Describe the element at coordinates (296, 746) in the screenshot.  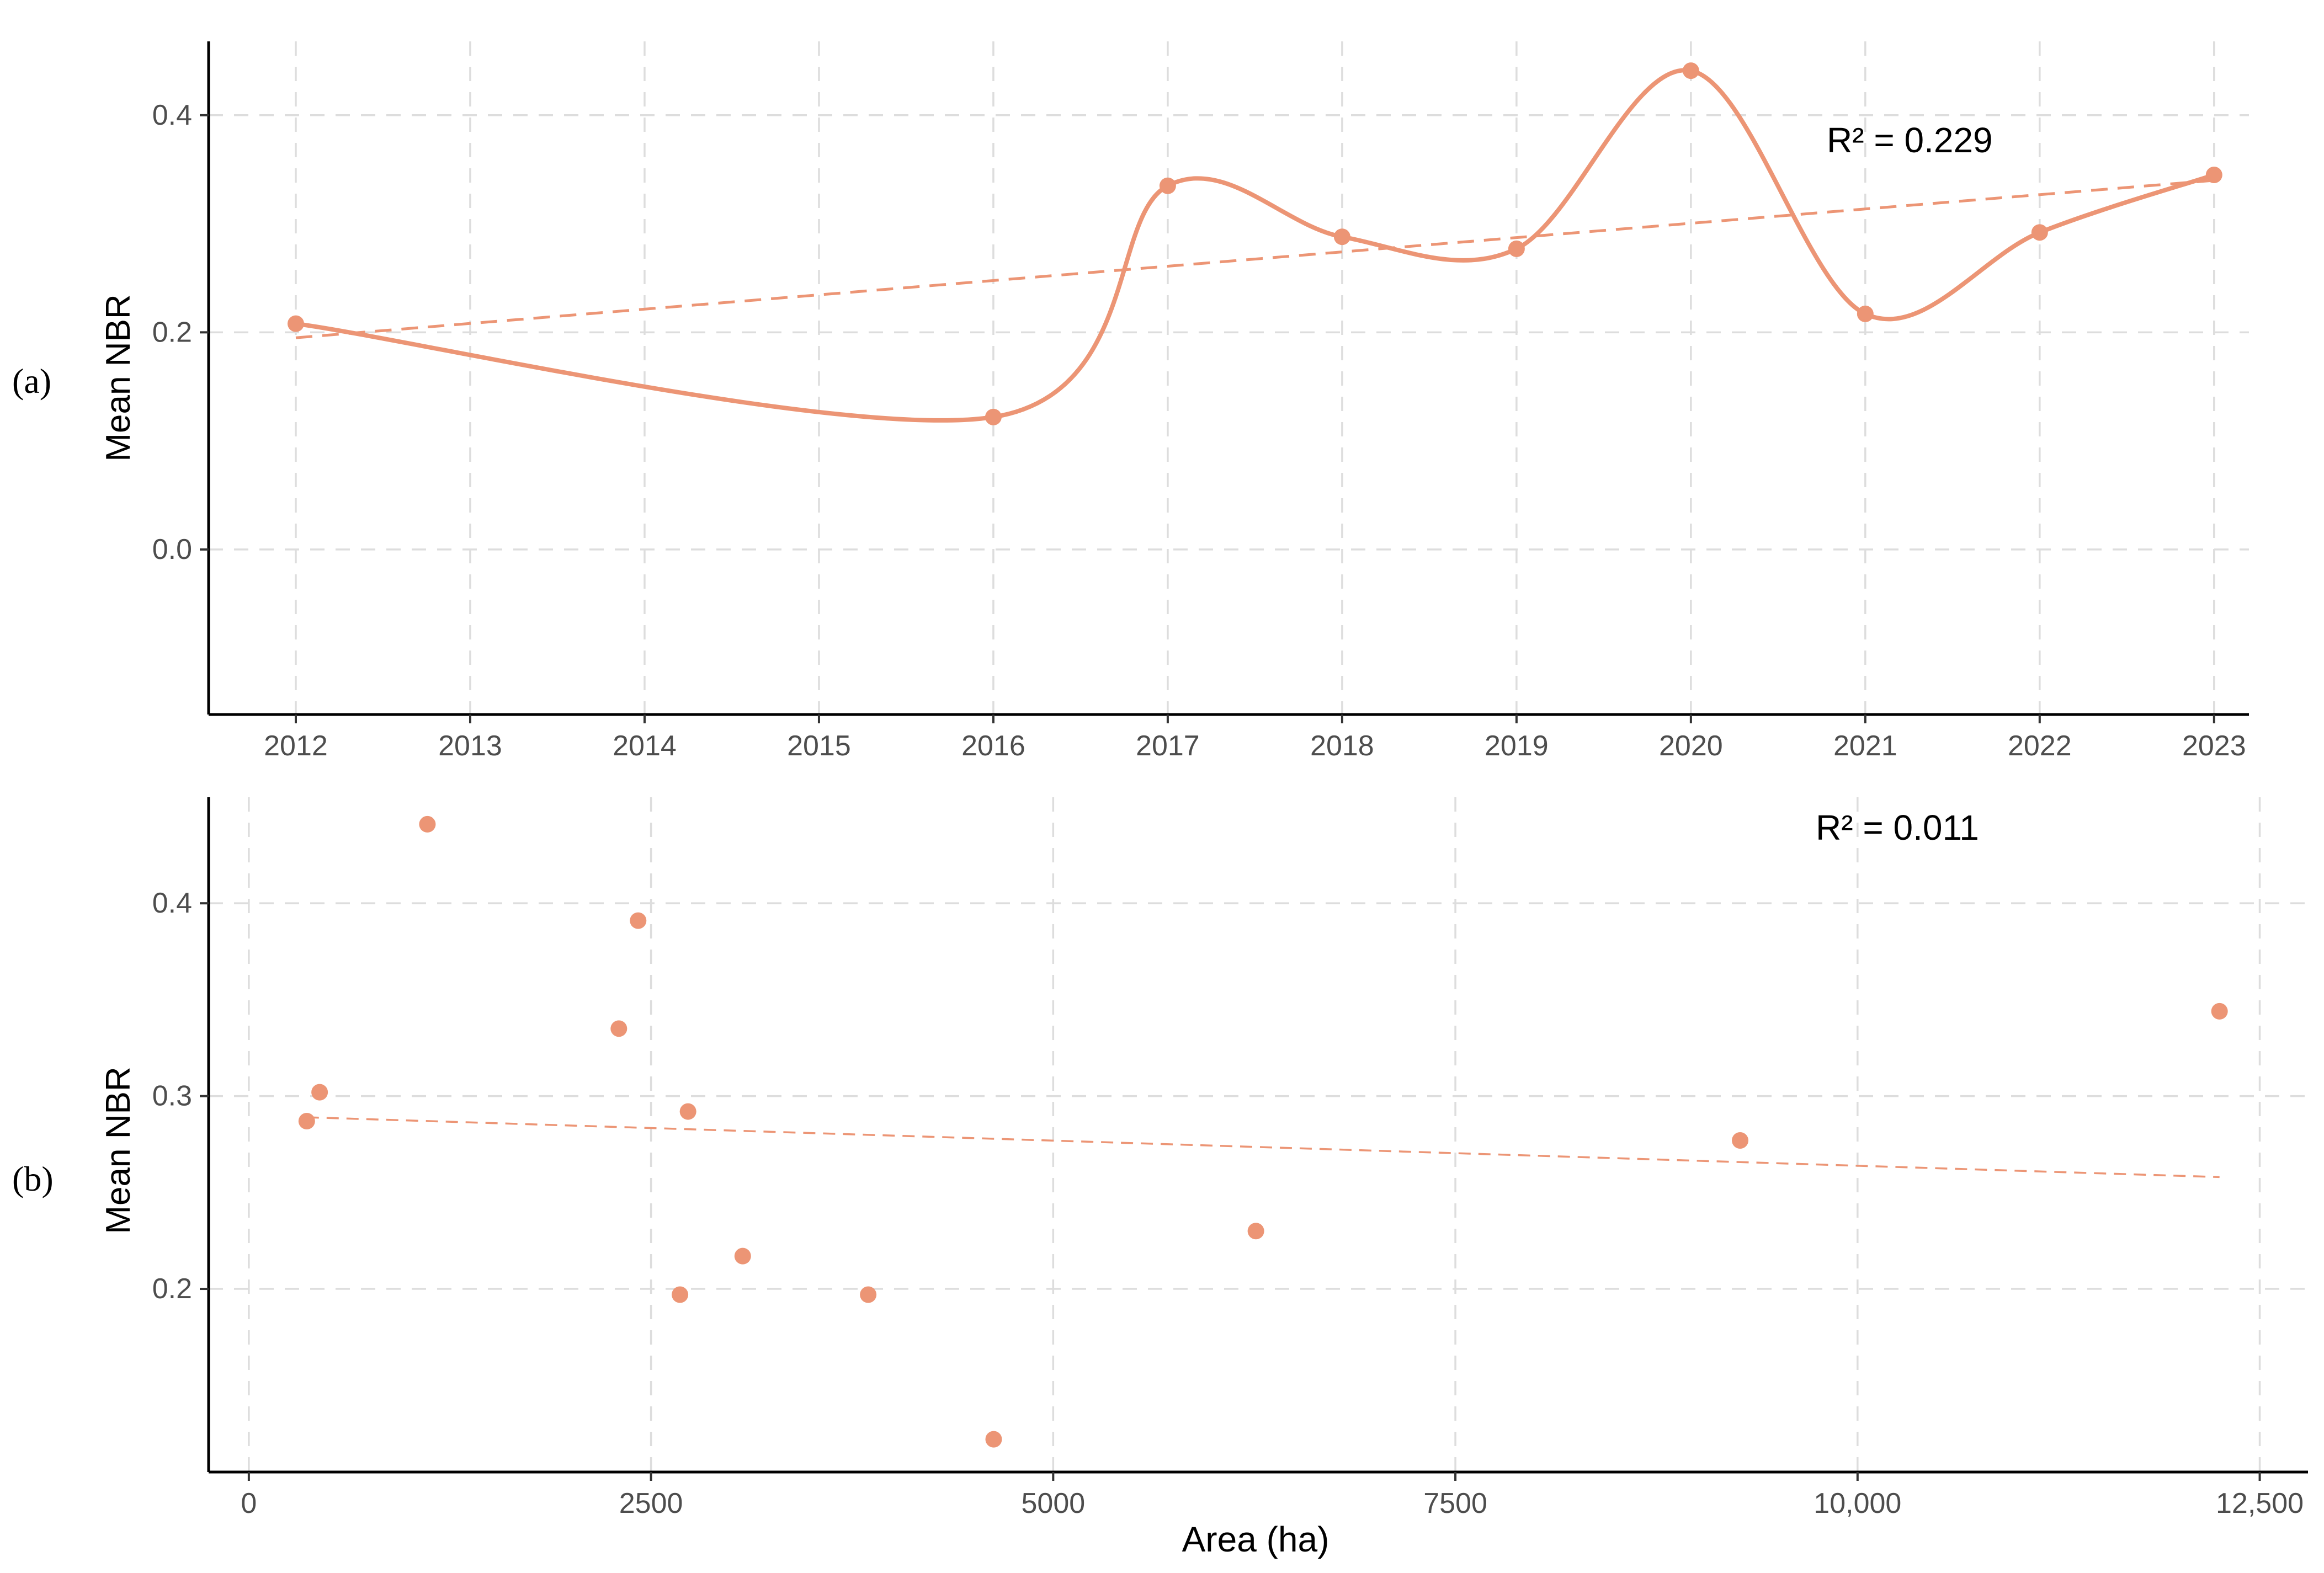
I see `x-tick-label: 2012` at that location.